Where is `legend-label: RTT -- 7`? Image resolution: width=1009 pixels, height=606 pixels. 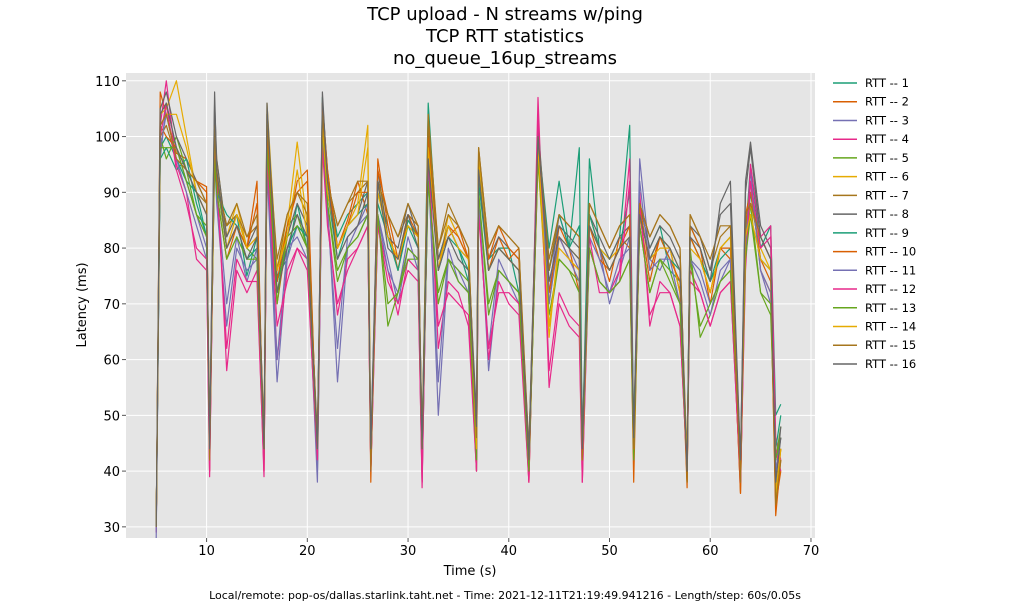 legend-label: RTT -- 7 is located at coordinates (887, 195).